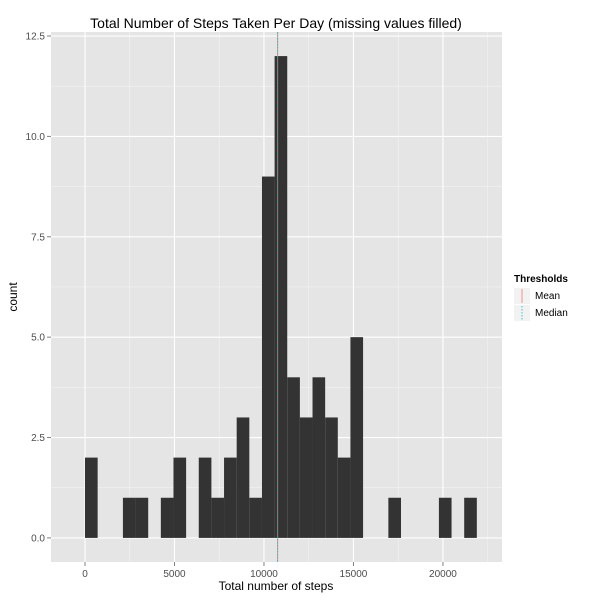 The image size is (600, 600). Describe the element at coordinates (551, 313) in the screenshot. I see `legend-label-median: Median` at that location.